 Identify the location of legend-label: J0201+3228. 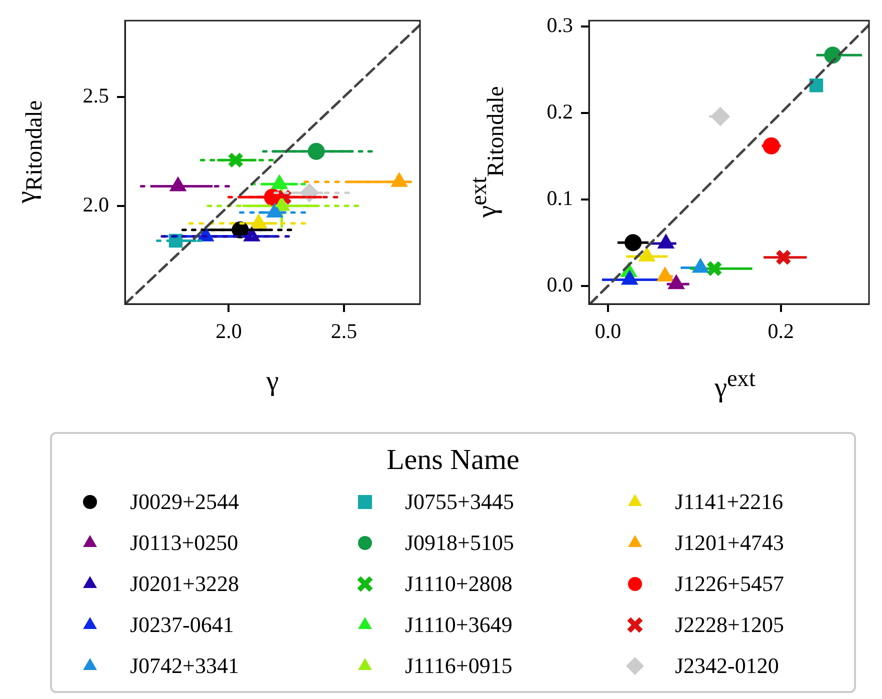
(184, 583).